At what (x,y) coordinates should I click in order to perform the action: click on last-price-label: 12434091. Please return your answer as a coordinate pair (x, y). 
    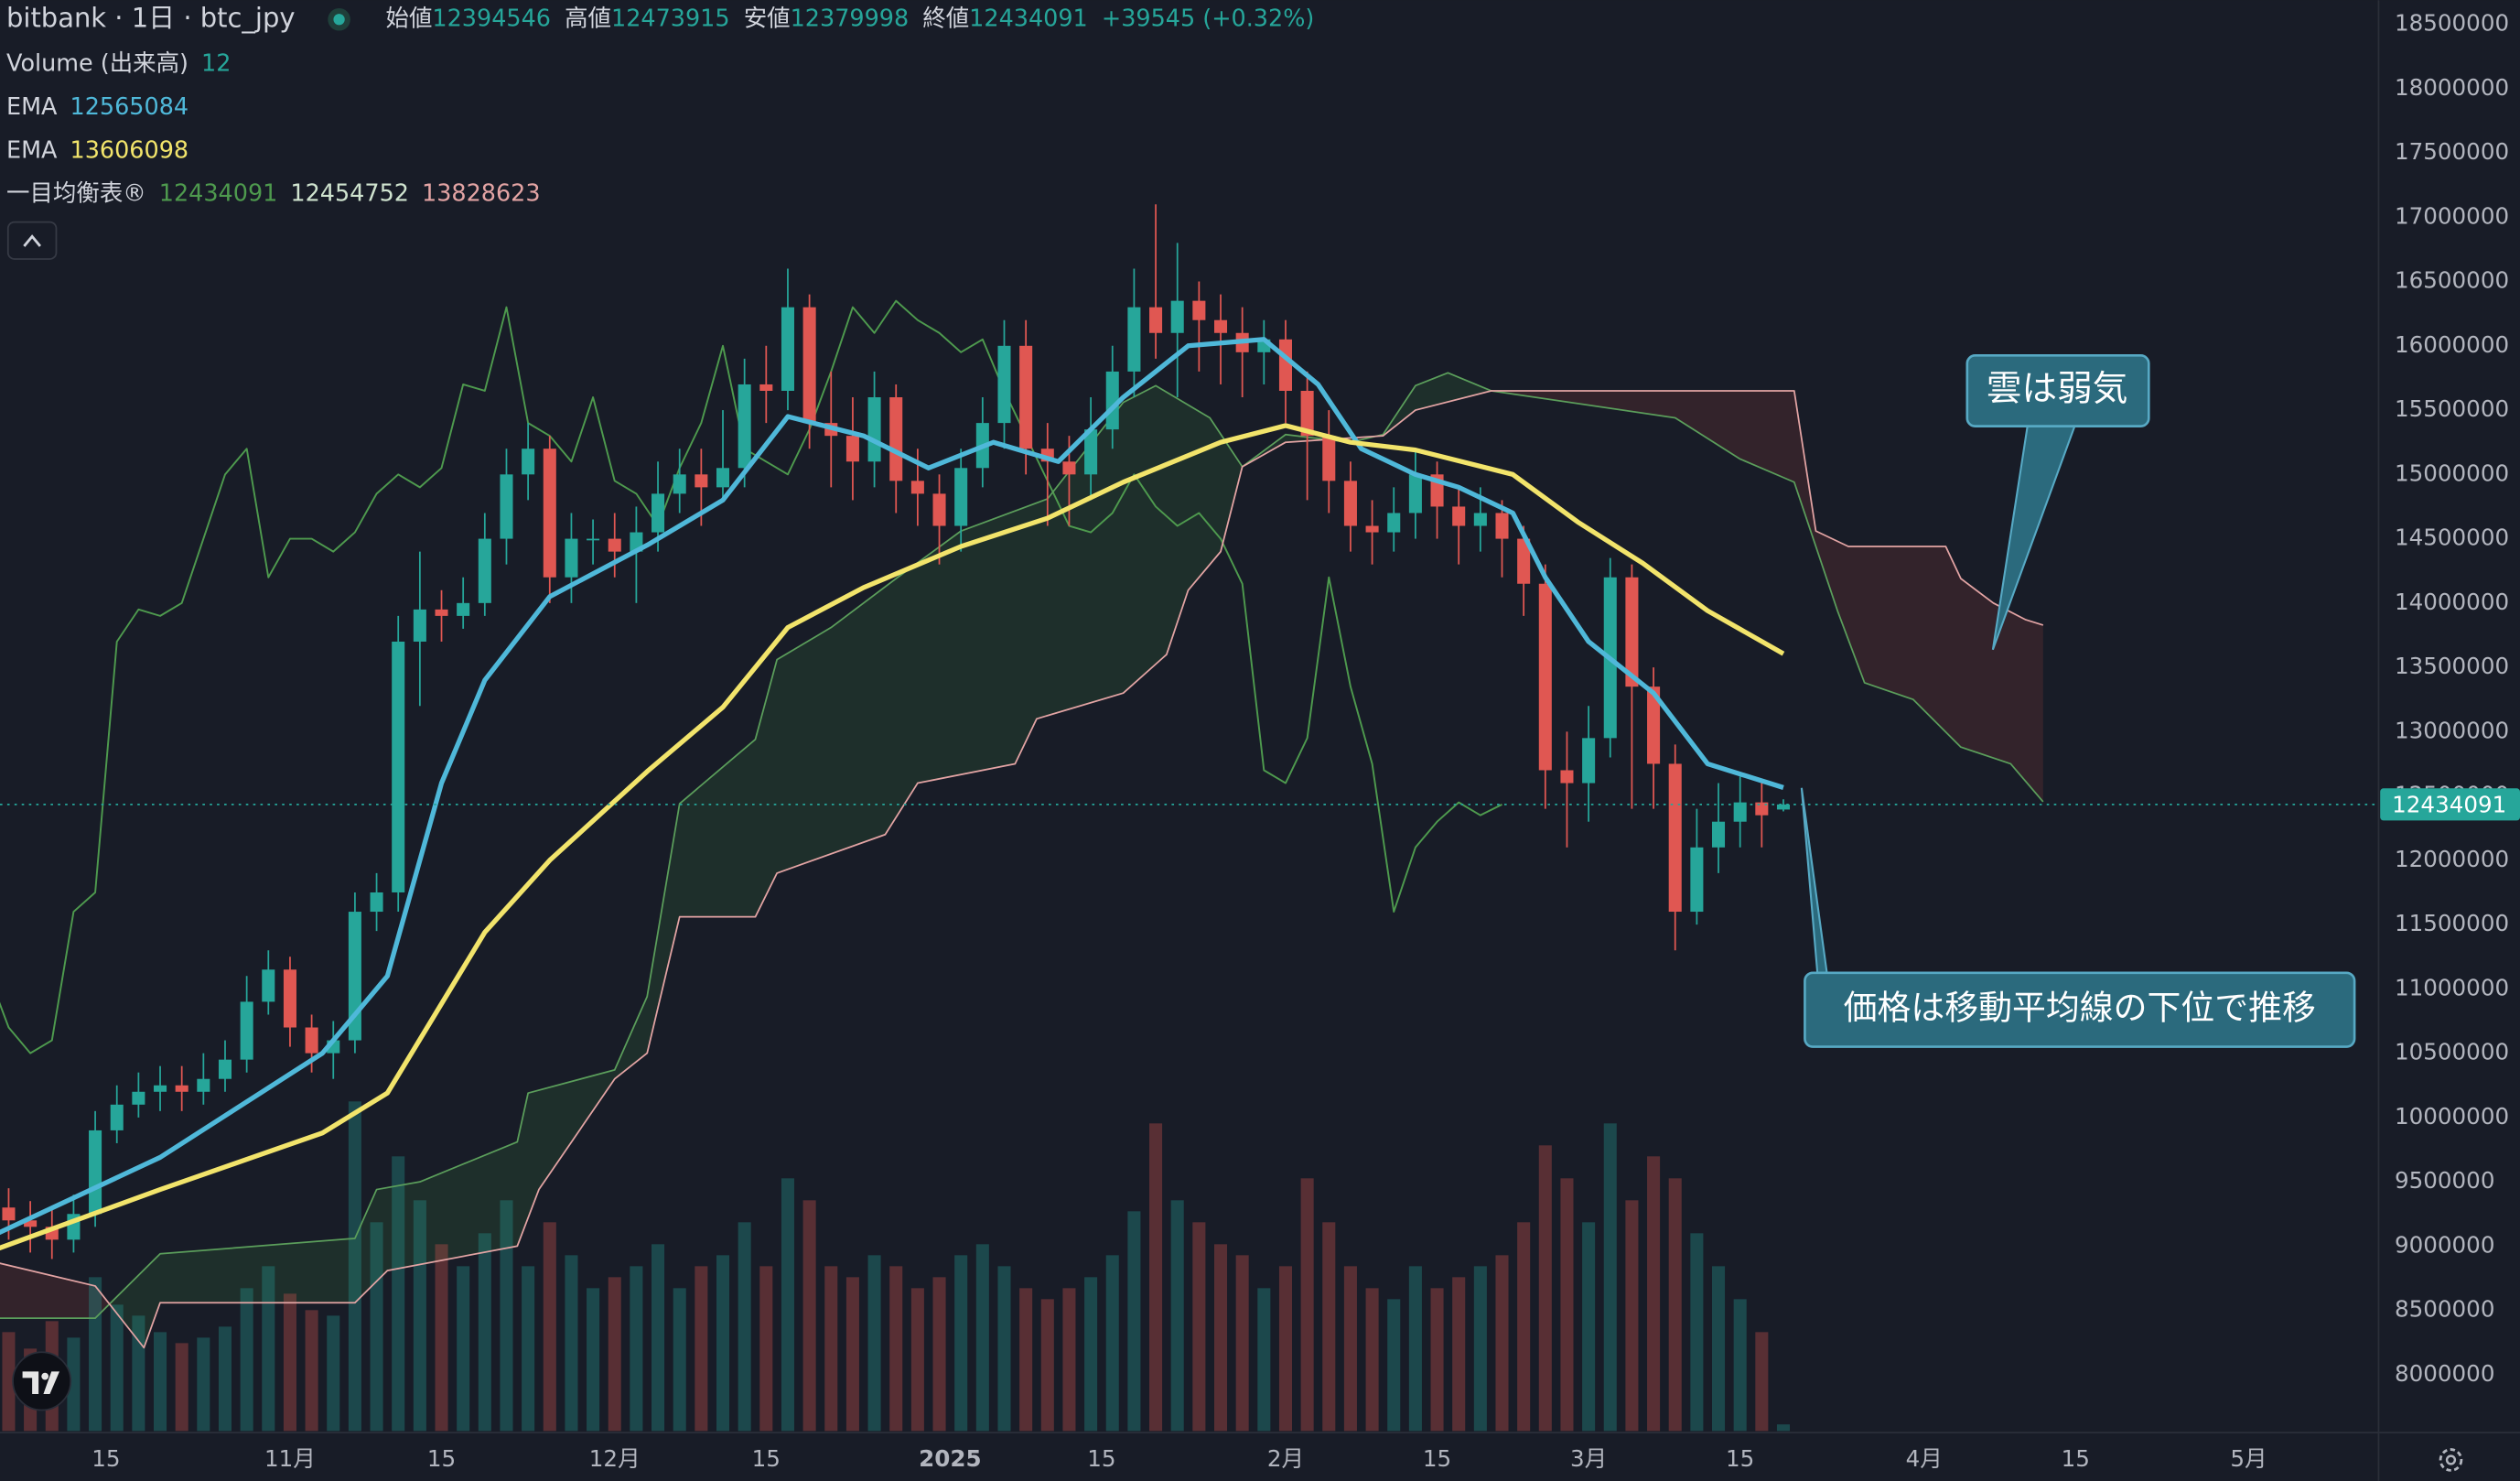
    Looking at the image, I should click on (2449, 805).